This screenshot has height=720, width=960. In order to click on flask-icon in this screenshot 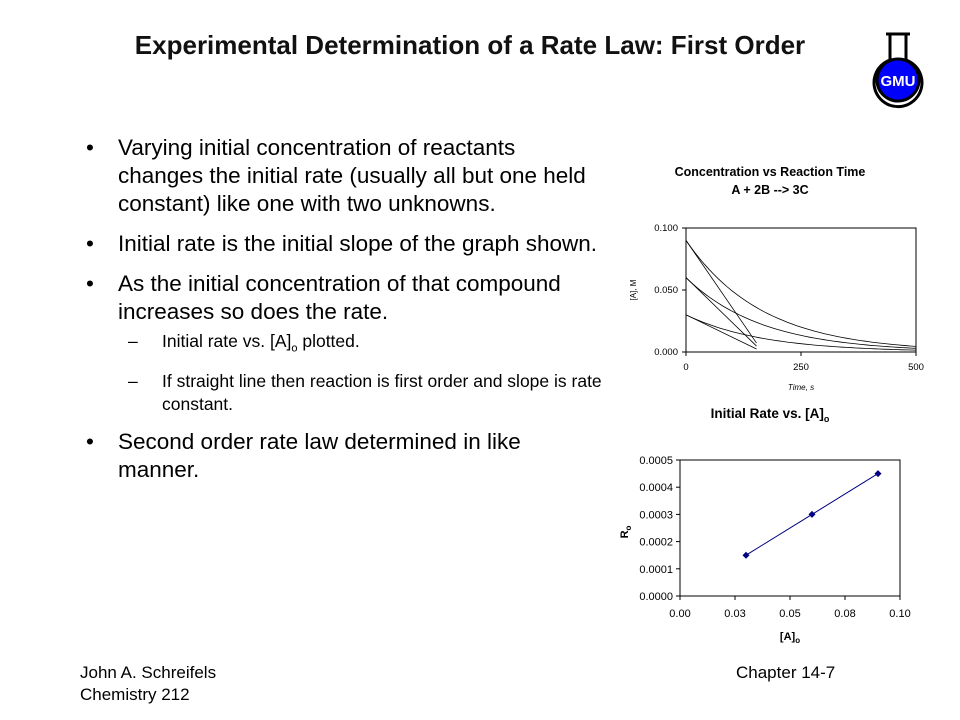, I will do `click(898, 70)`.